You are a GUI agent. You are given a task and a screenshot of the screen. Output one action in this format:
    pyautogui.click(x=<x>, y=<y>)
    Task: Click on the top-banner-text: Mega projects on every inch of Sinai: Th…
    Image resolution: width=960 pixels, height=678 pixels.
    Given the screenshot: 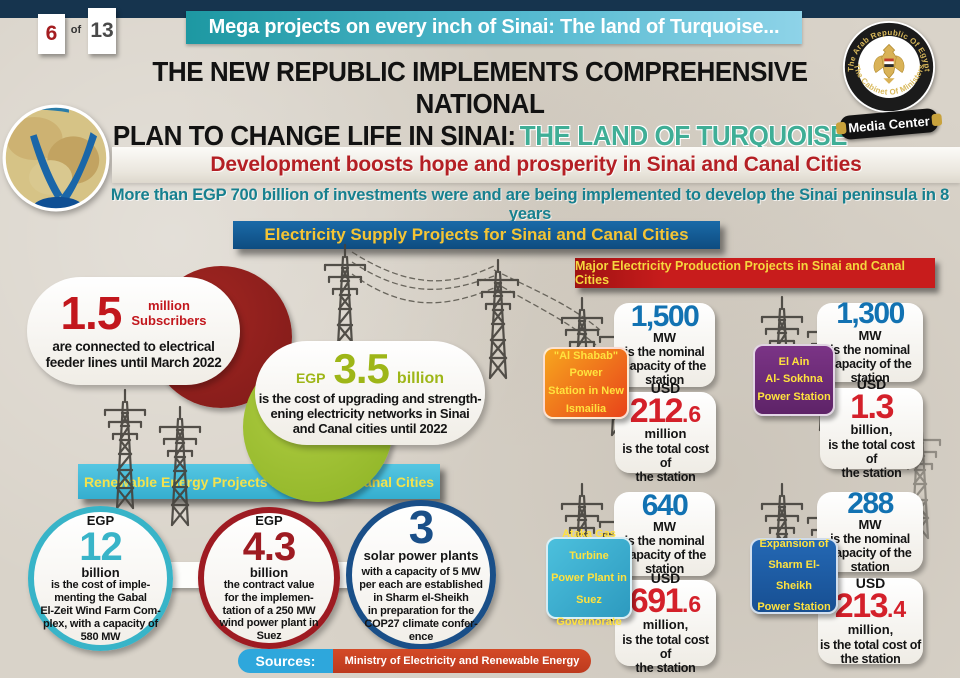 What is the action you would take?
    pyautogui.click(x=494, y=27)
    